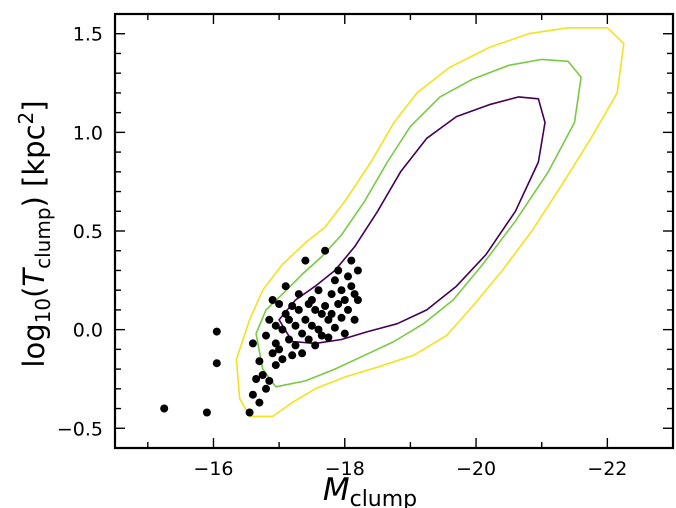 The width and height of the screenshot is (676, 508). Describe the element at coordinates (476, 469) in the screenshot. I see `x-tick-label: −20` at that location.